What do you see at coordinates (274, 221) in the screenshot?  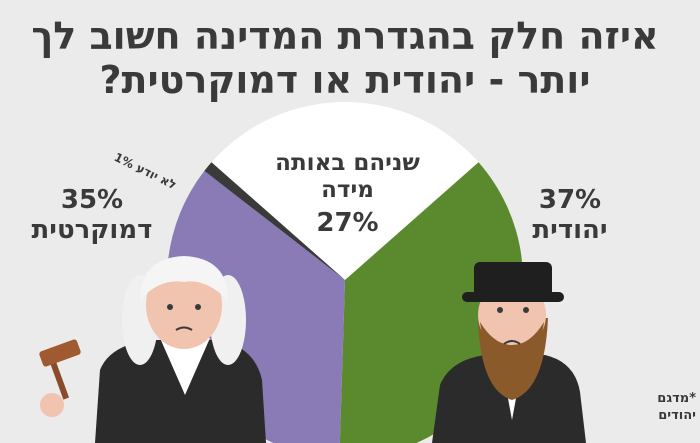 I see `pie-slice-dont-know` at bounding box center [274, 221].